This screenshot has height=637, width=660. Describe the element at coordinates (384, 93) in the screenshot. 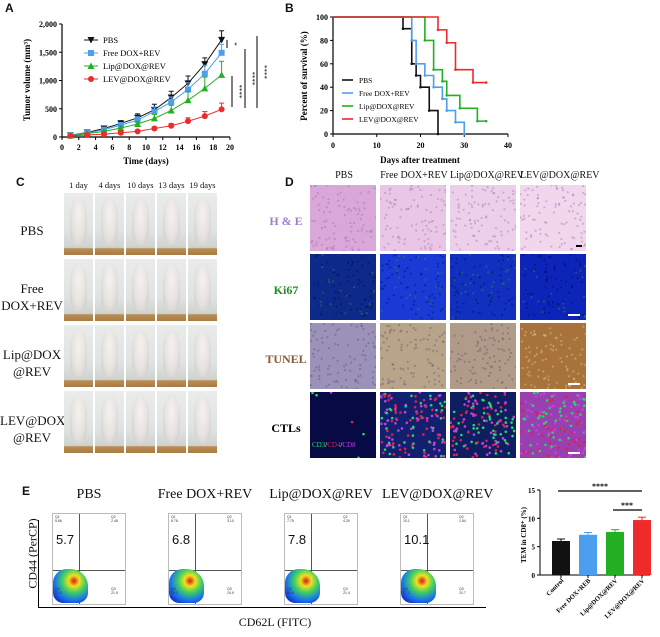

I see `legend-label: Free DOX+REV` at that location.